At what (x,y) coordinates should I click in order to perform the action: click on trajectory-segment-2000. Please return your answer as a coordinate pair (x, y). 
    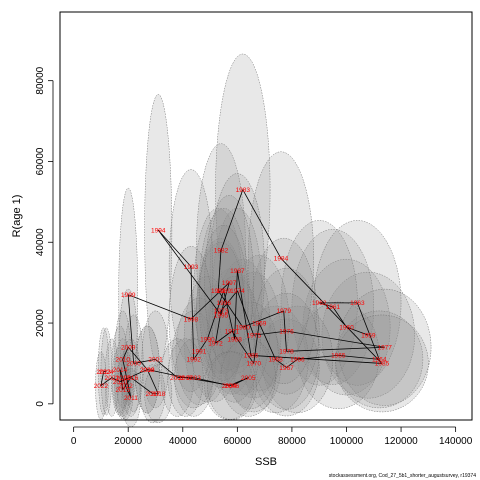
    Looking at the image, I should click on (144, 361).